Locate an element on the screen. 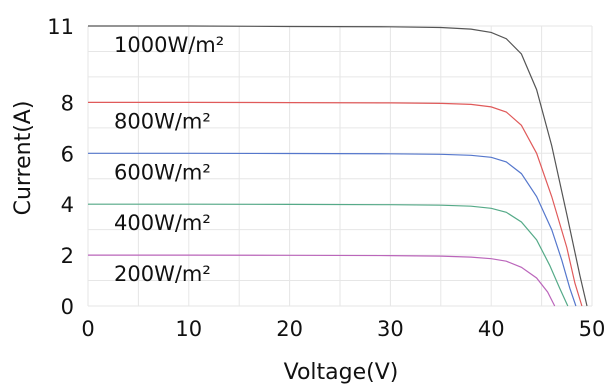  x-tick-label: 50 is located at coordinates (592, 329).